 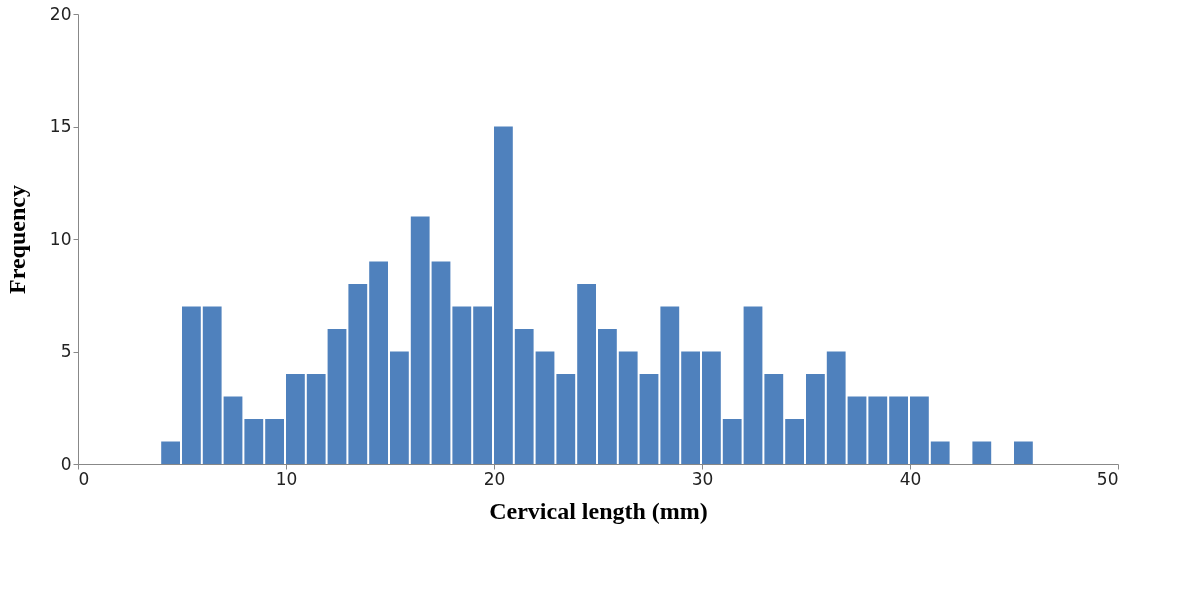 I want to click on x-axis-title: Cervical length (mm), so click(x=598, y=510).